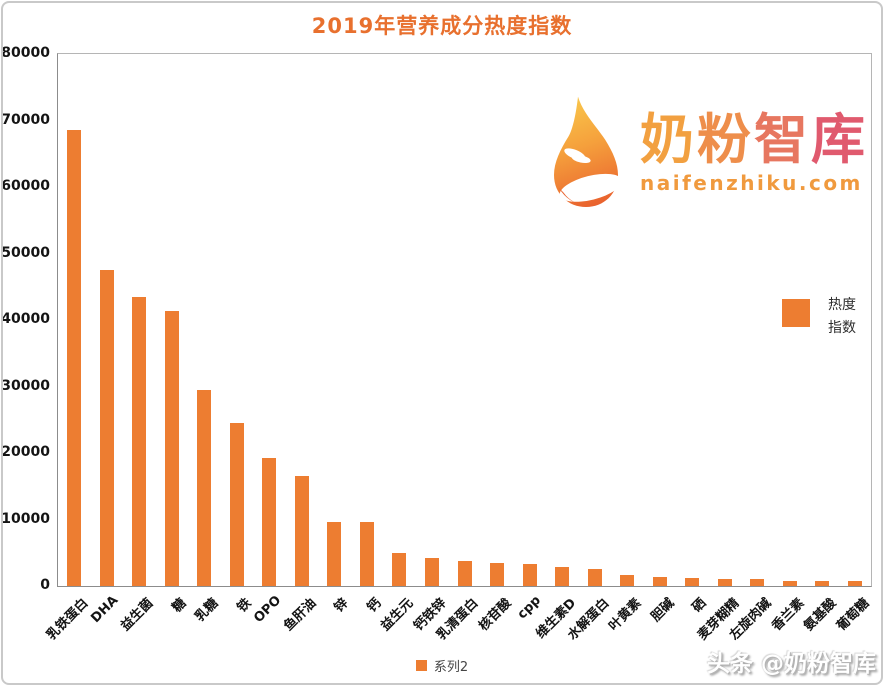  I want to click on bar-钙, so click(366, 554).